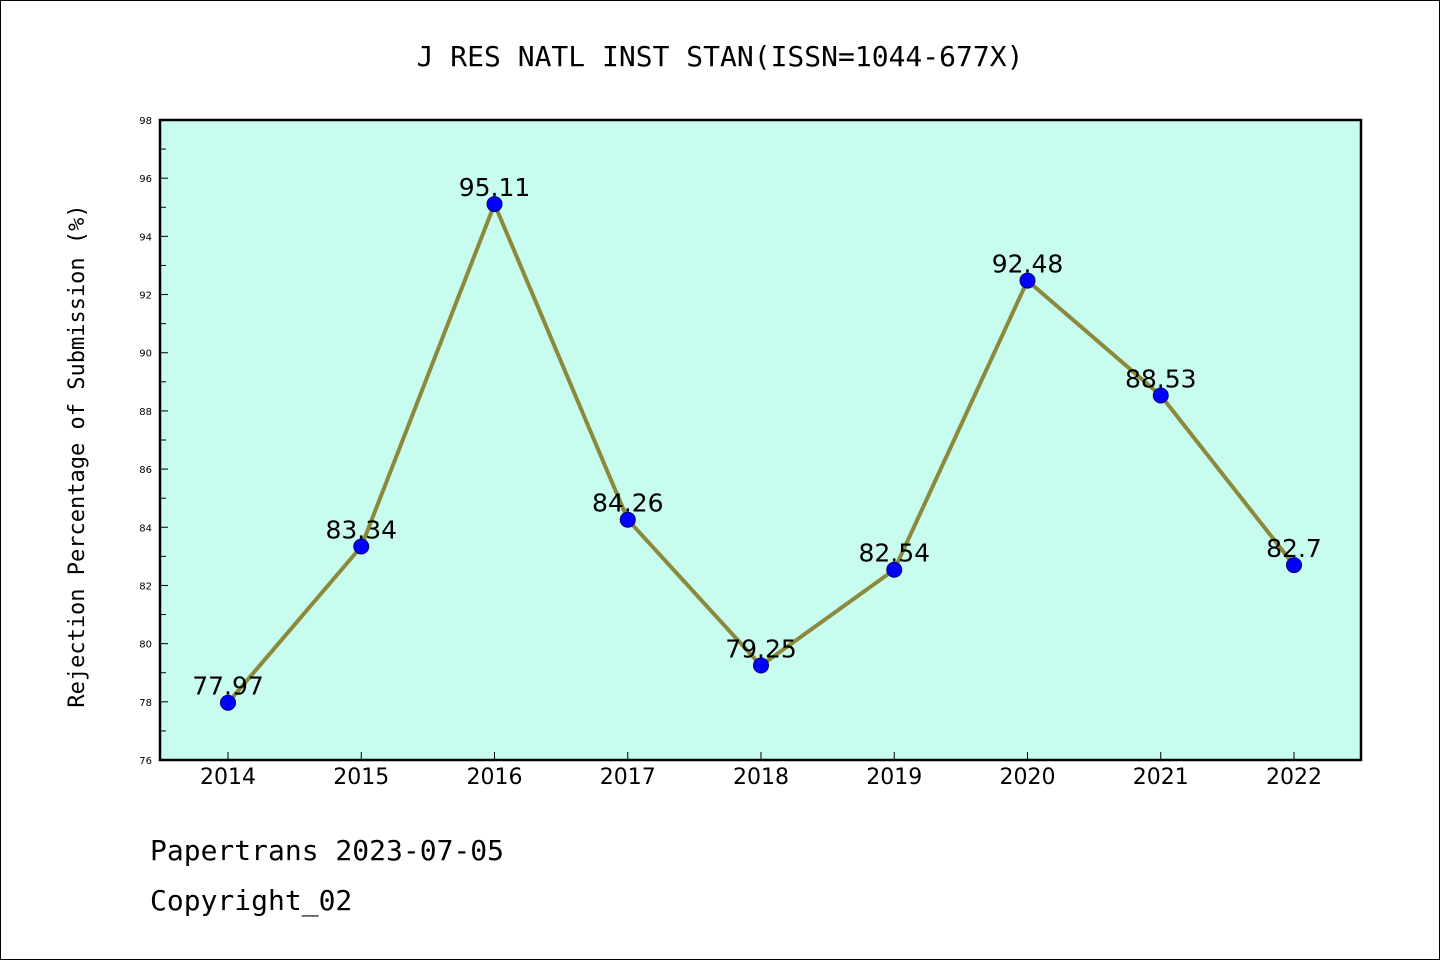  What do you see at coordinates (1028, 777) in the screenshot?
I see `x-tick-label: 2020` at bounding box center [1028, 777].